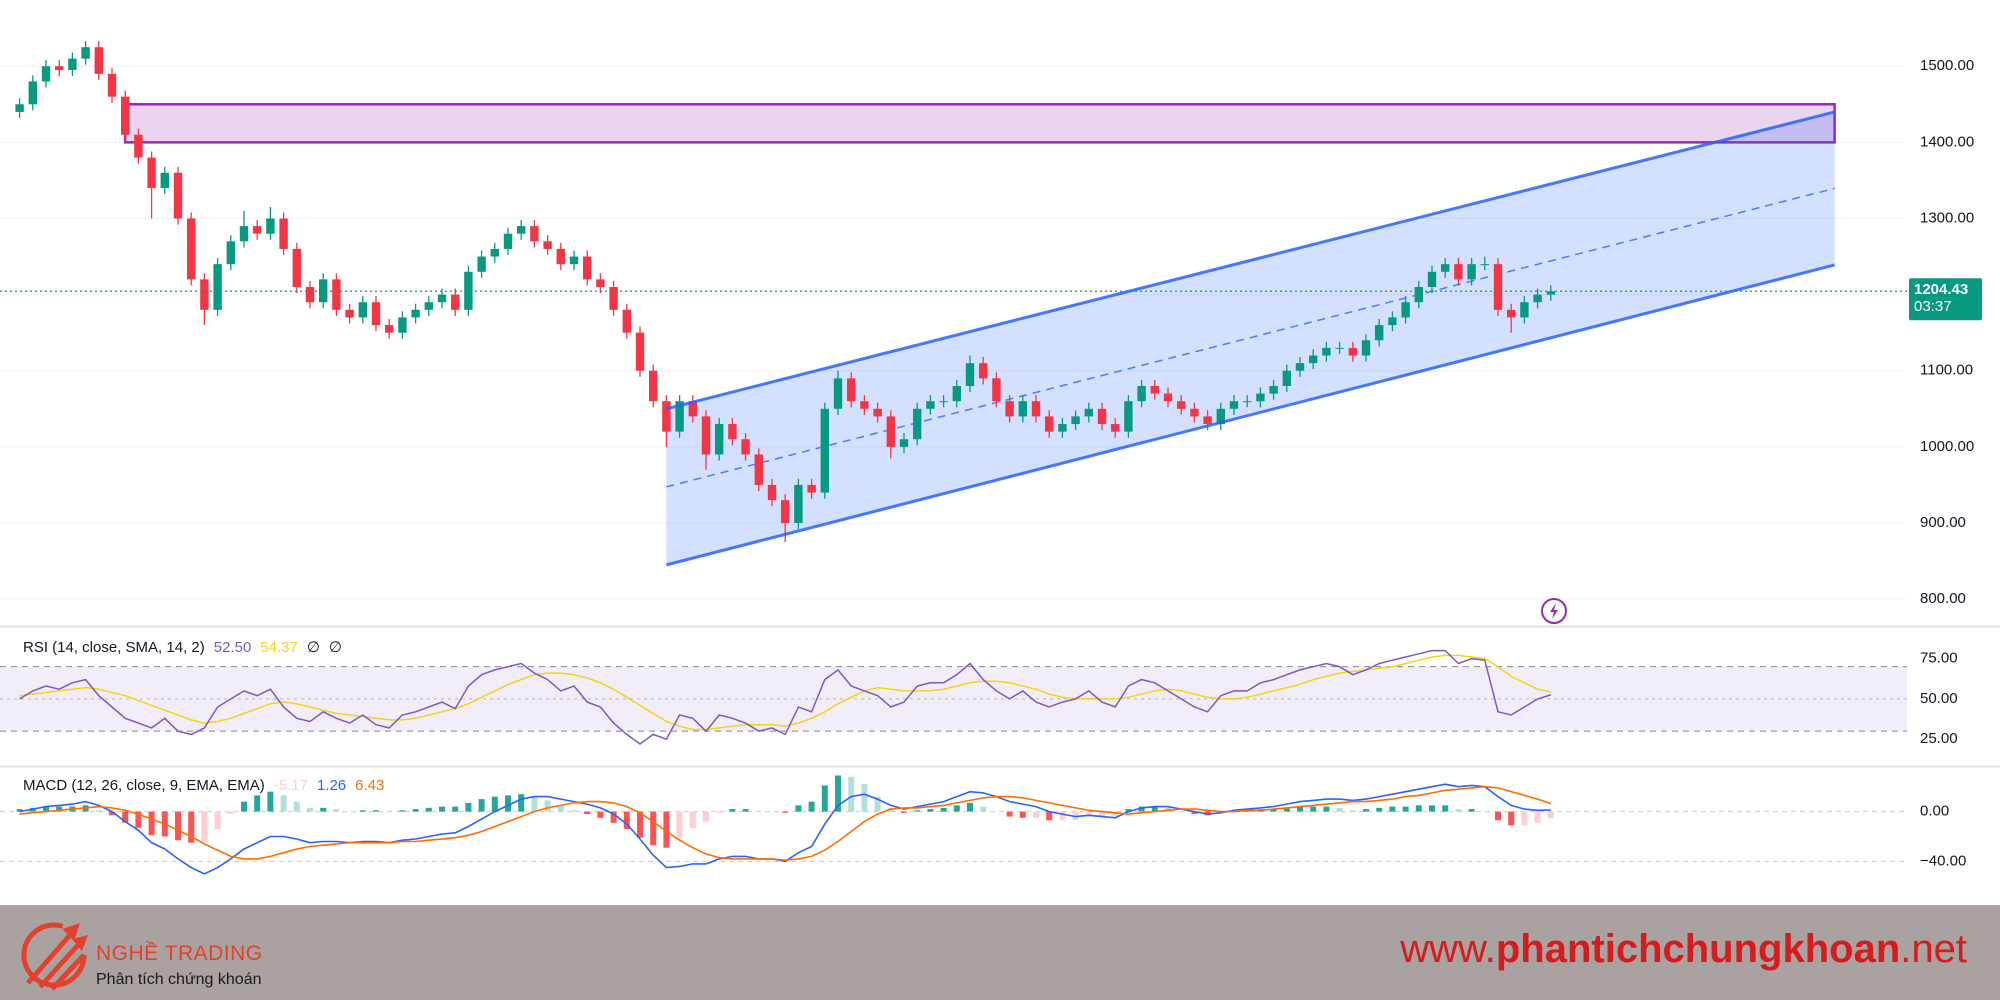  I want to click on resistance-zone, so click(979, 123).